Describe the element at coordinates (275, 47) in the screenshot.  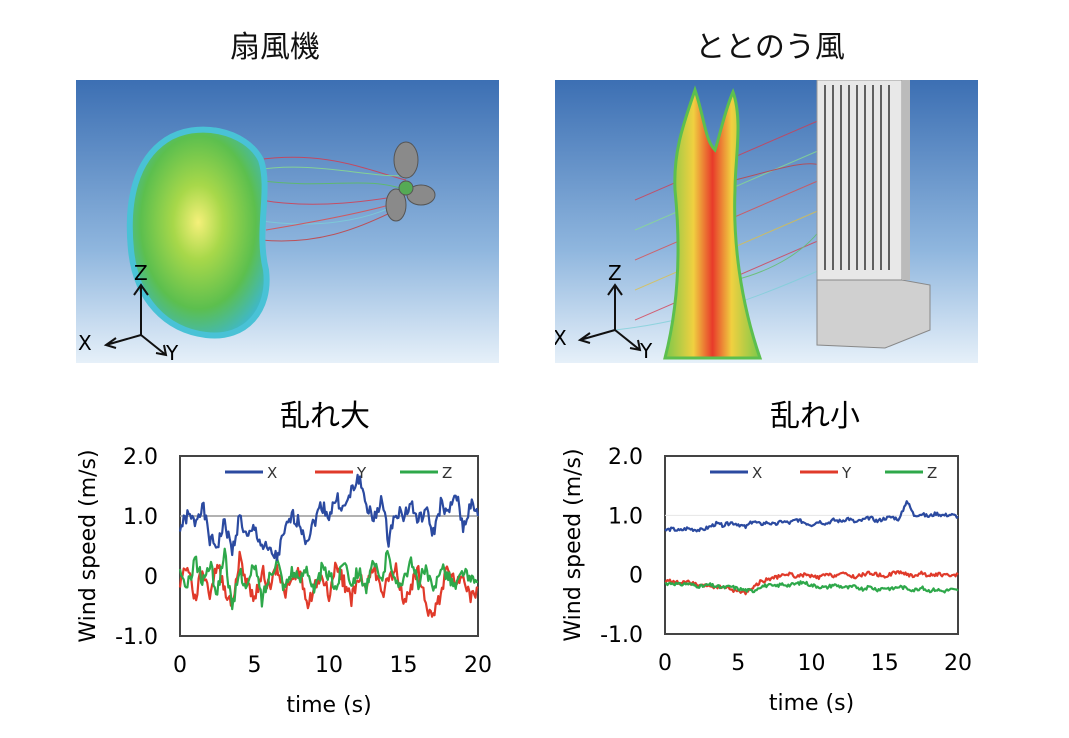
I see `panel-title-fan: 扇風機` at that location.